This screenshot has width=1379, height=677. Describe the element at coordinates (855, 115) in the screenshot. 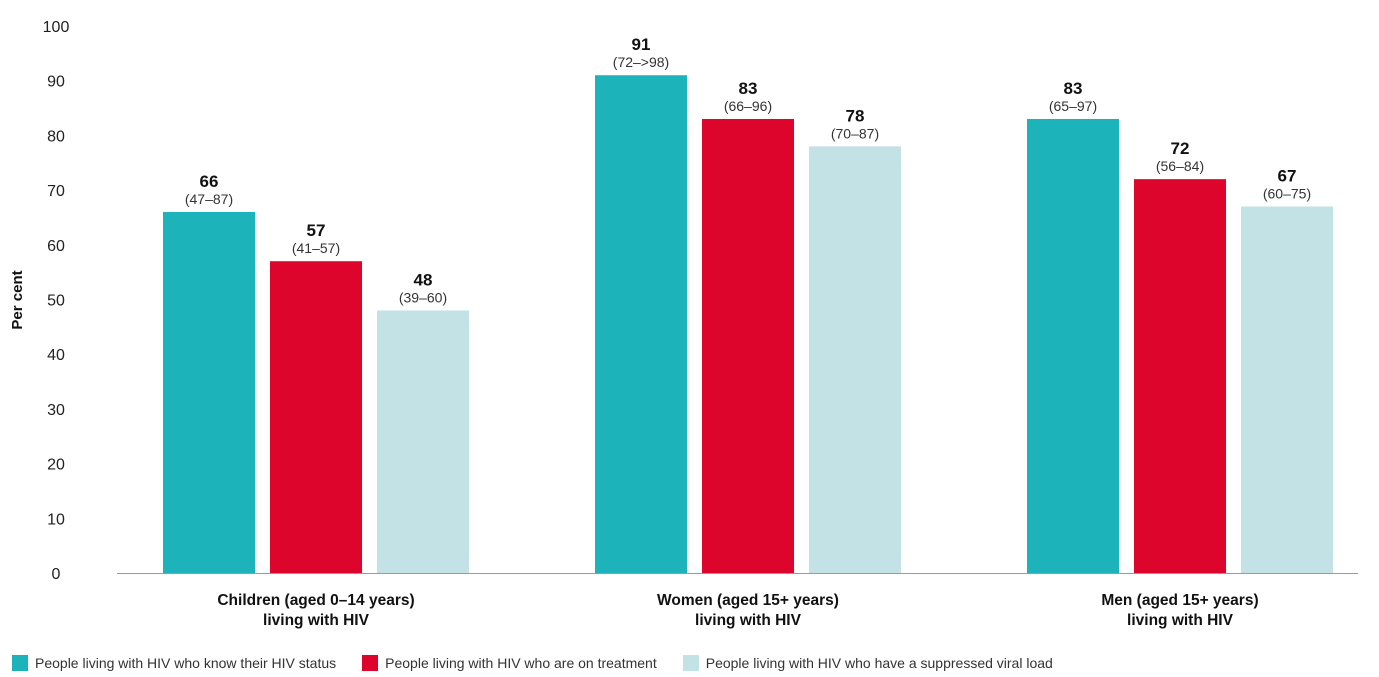

I see `bar-value-label: 78` at that location.